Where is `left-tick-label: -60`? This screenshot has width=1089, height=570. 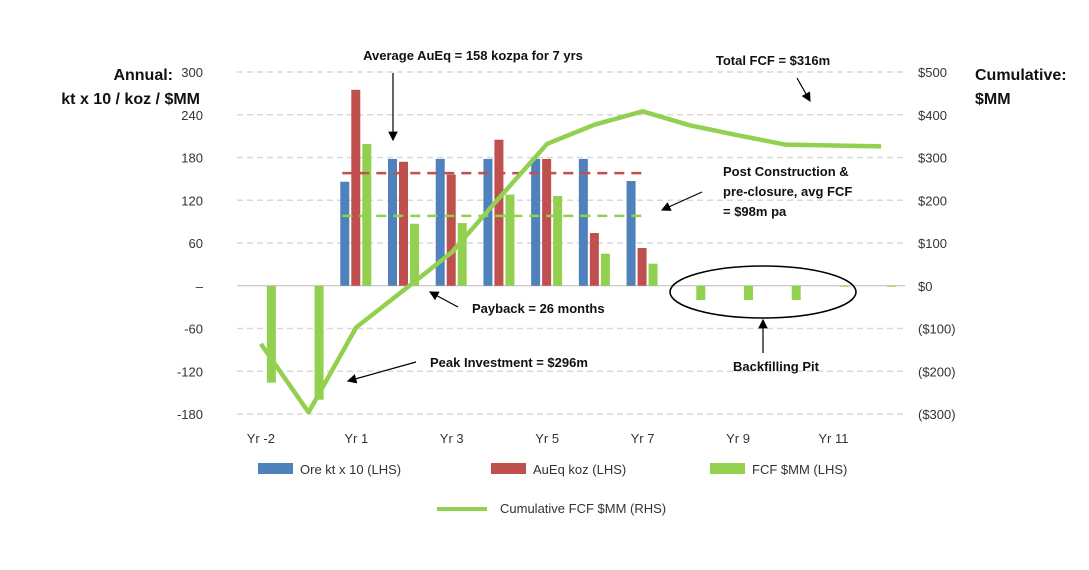
left-tick-label: -60 is located at coordinates (193, 329).